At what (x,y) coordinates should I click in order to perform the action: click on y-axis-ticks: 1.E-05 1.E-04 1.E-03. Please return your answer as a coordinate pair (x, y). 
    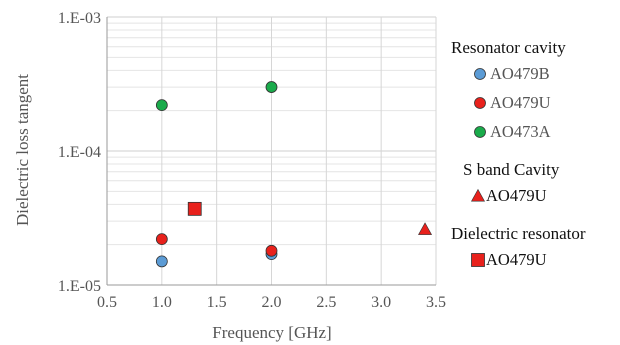
    Looking at the image, I should click on (79, 152).